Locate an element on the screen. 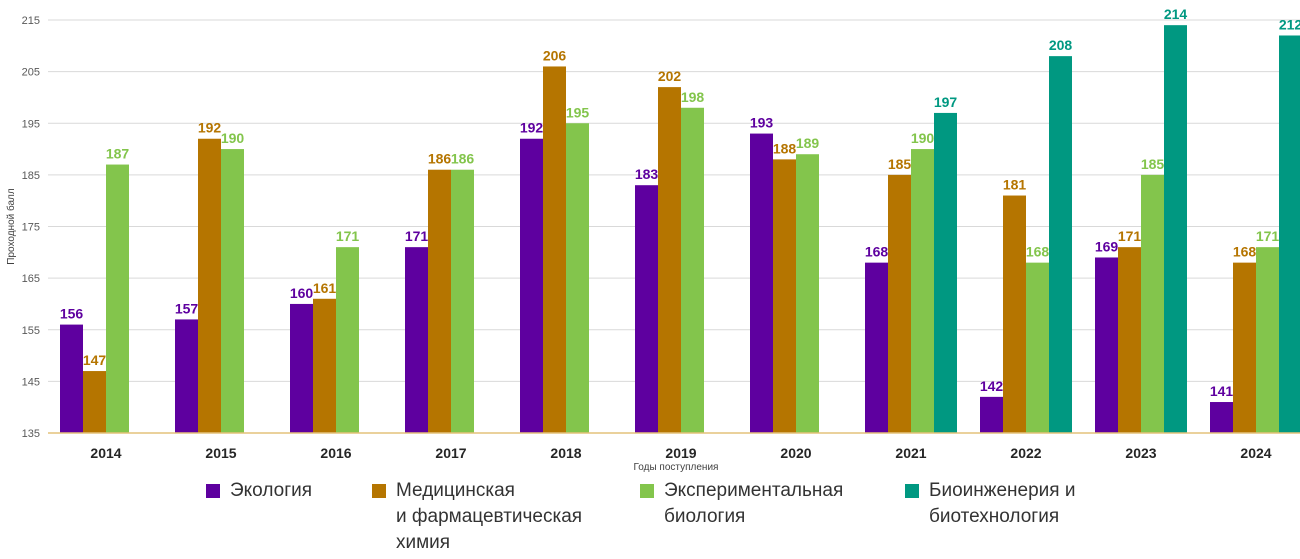 The width and height of the screenshot is (1300, 559). y-tick-label: 135 is located at coordinates (31, 434).